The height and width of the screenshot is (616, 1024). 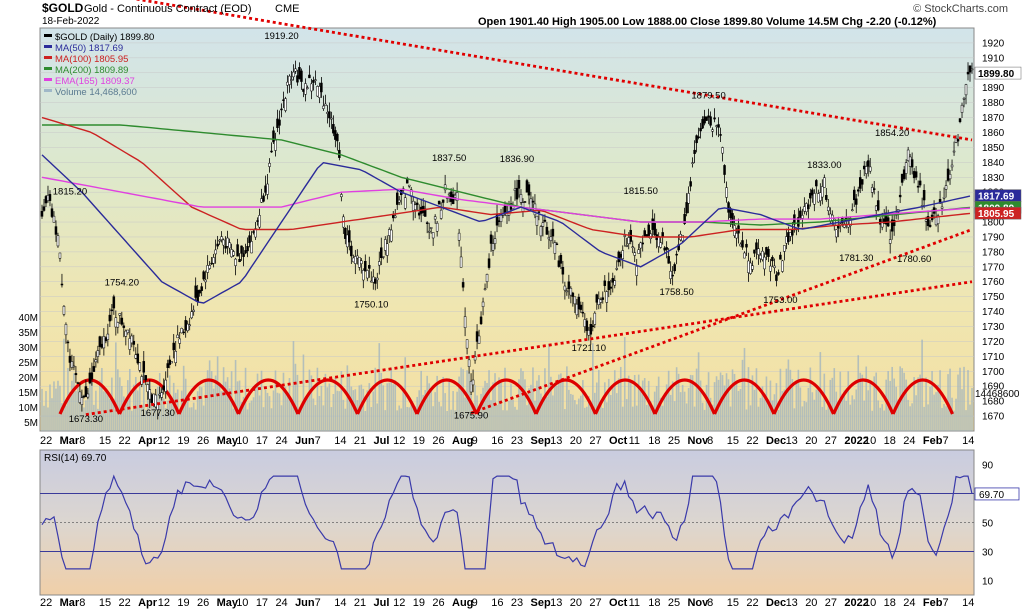 I want to click on x-tick-label: Jul, so click(x=382, y=441).